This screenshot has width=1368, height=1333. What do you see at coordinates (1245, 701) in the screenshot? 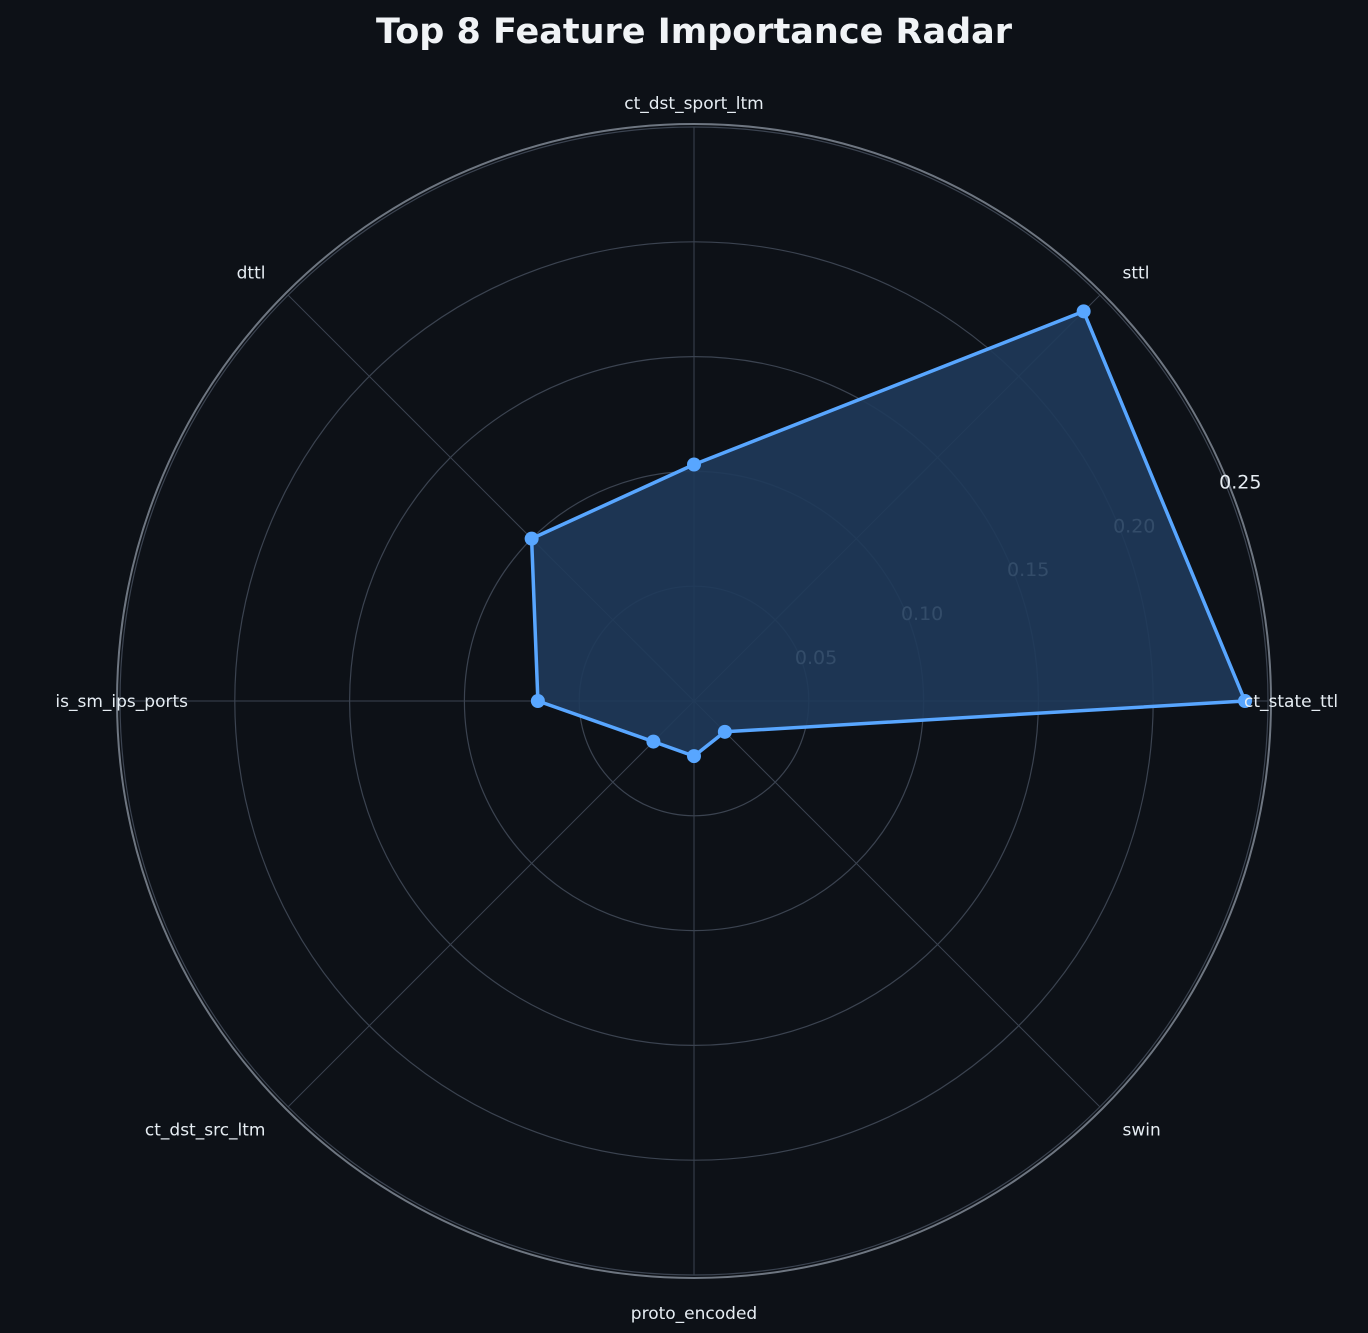
I see `point-ct-state-ttl` at bounding box center [1245, 701].